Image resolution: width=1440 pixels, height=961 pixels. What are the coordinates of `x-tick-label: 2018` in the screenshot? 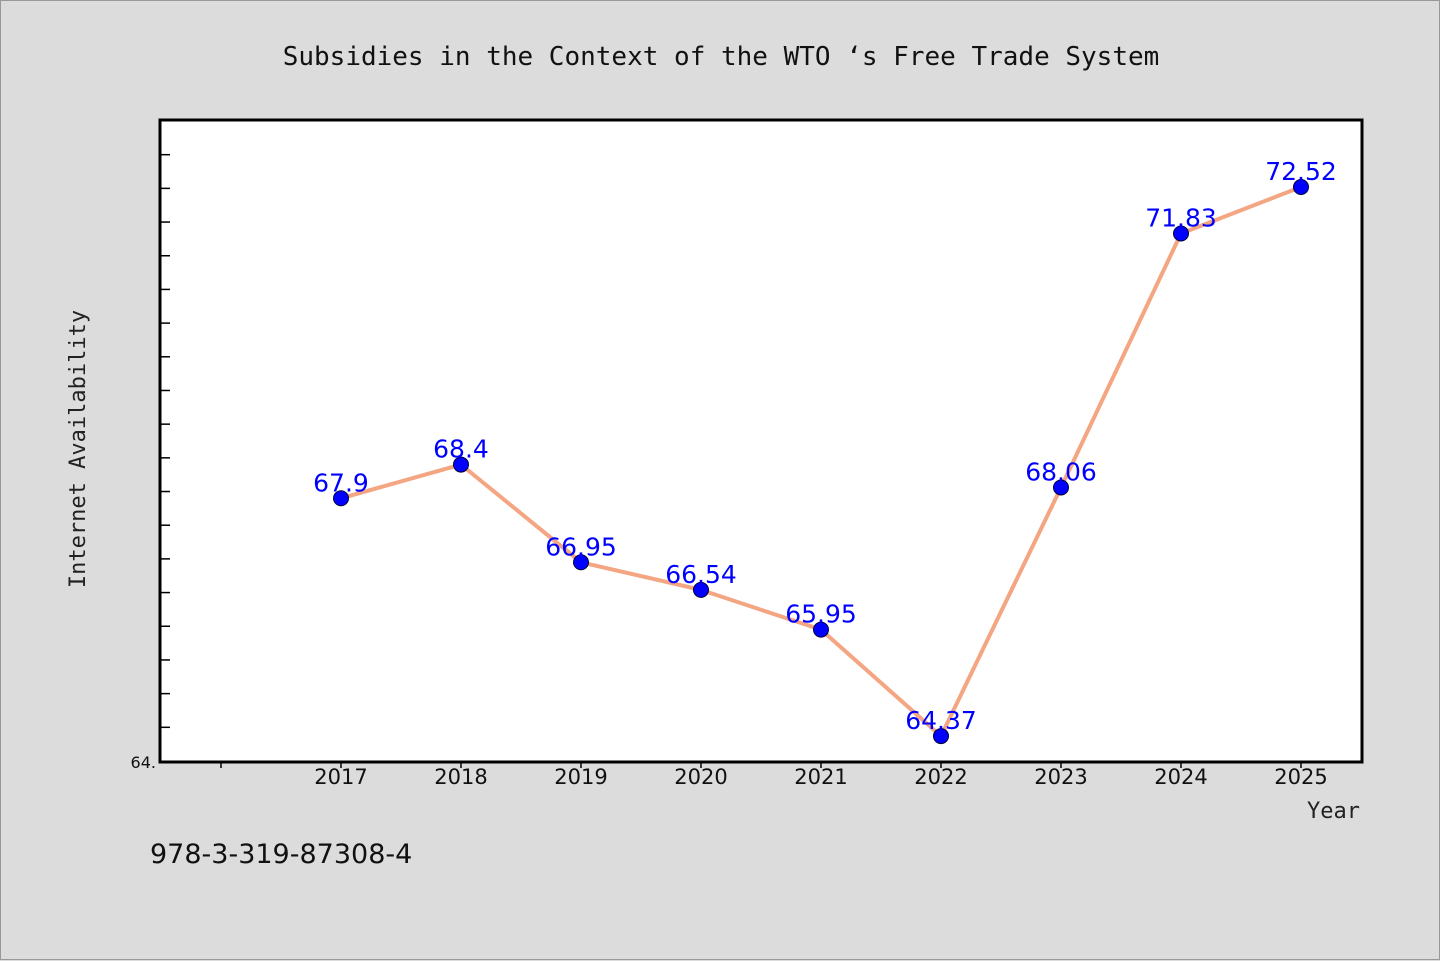 It's located at (460, 777).